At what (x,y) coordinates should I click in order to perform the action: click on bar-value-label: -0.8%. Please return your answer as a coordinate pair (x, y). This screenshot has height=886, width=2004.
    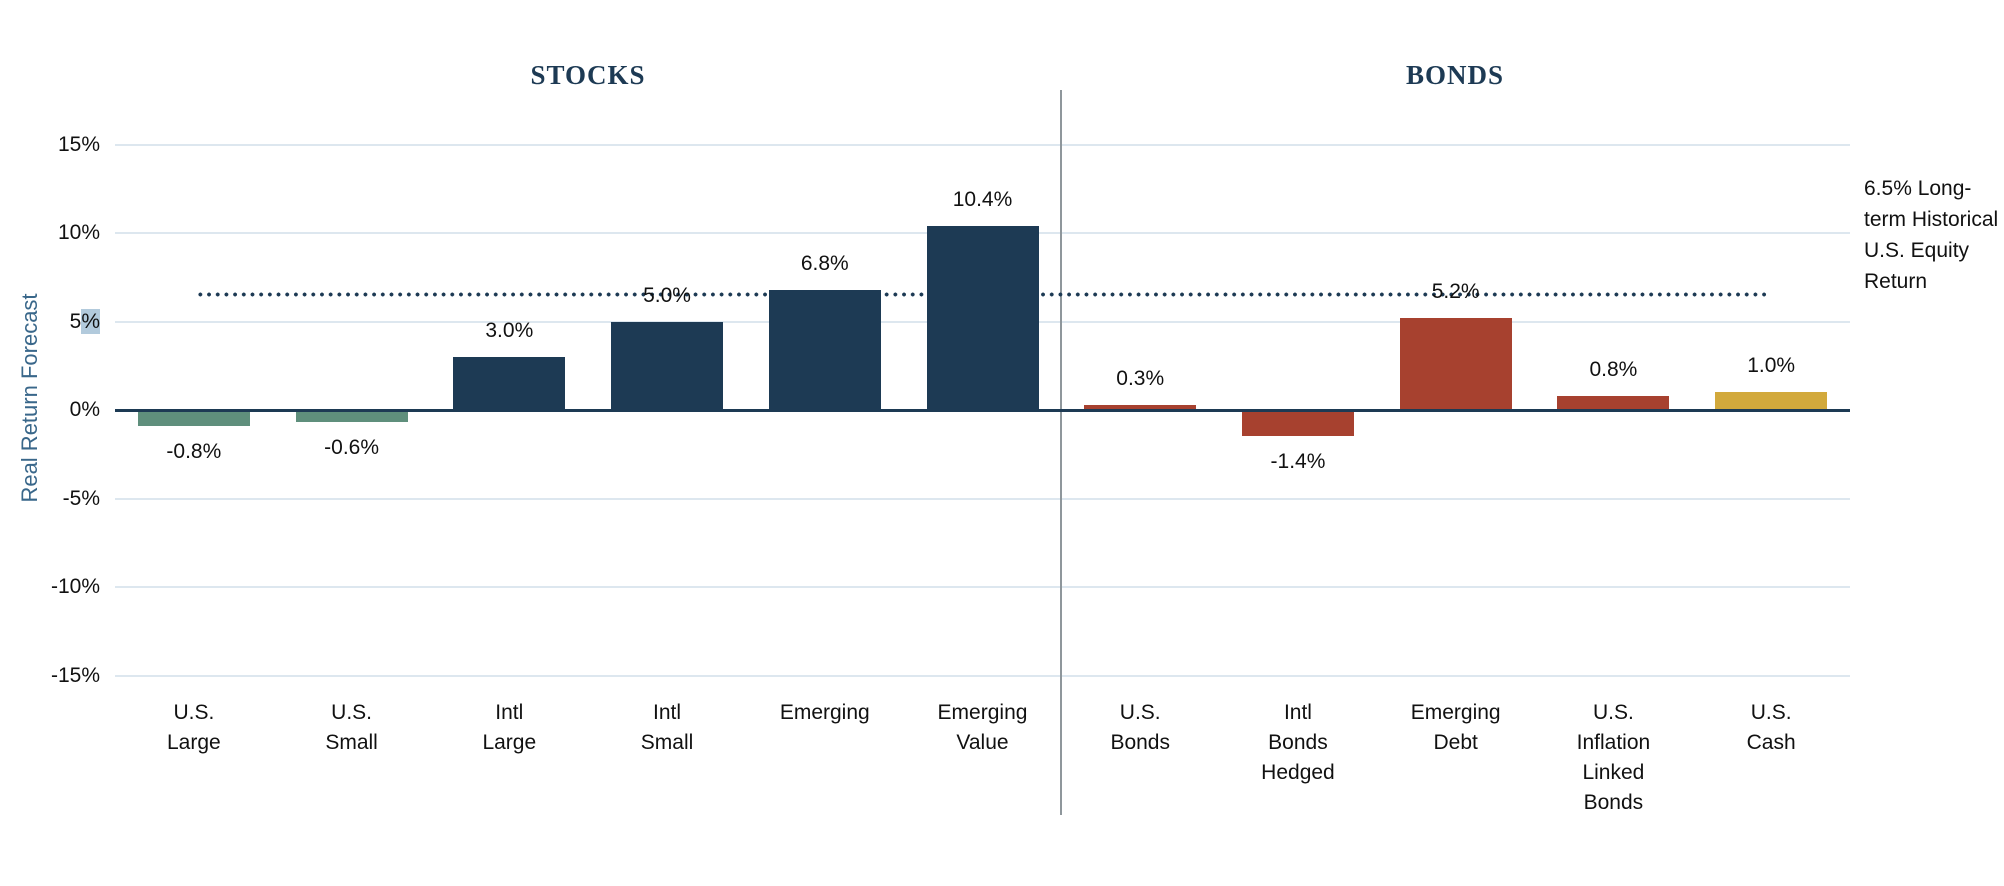
    Looking at the image, I should click on (194, 451).